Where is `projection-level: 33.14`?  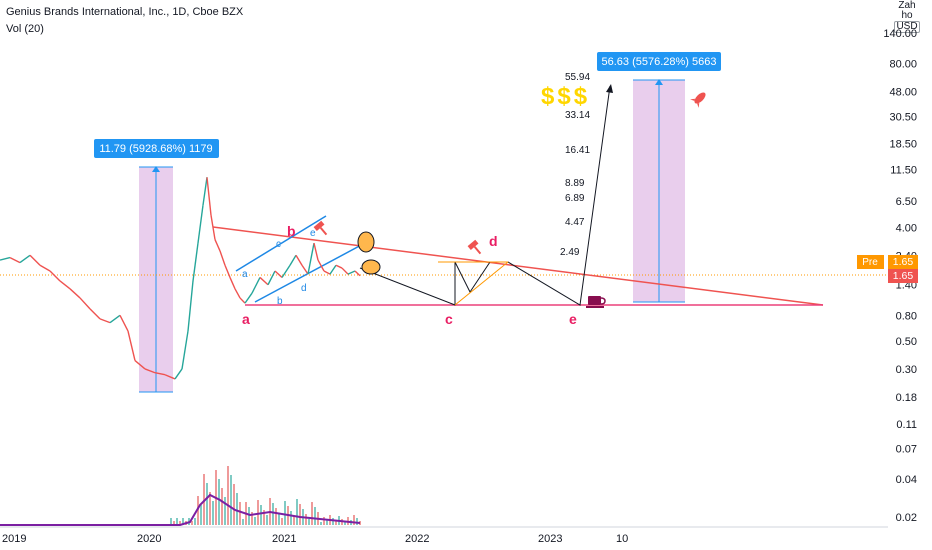
projection-level: 33.14 is located at coordinates (577, 115).